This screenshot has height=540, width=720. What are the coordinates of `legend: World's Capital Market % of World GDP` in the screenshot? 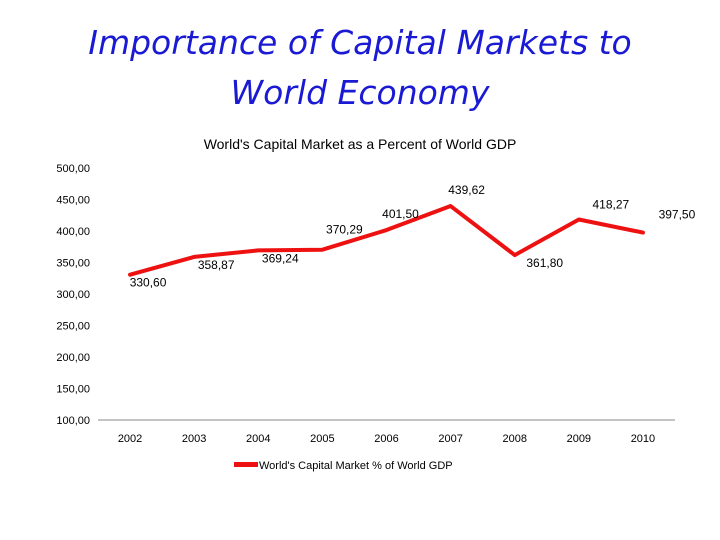 It's located at (343, 466).